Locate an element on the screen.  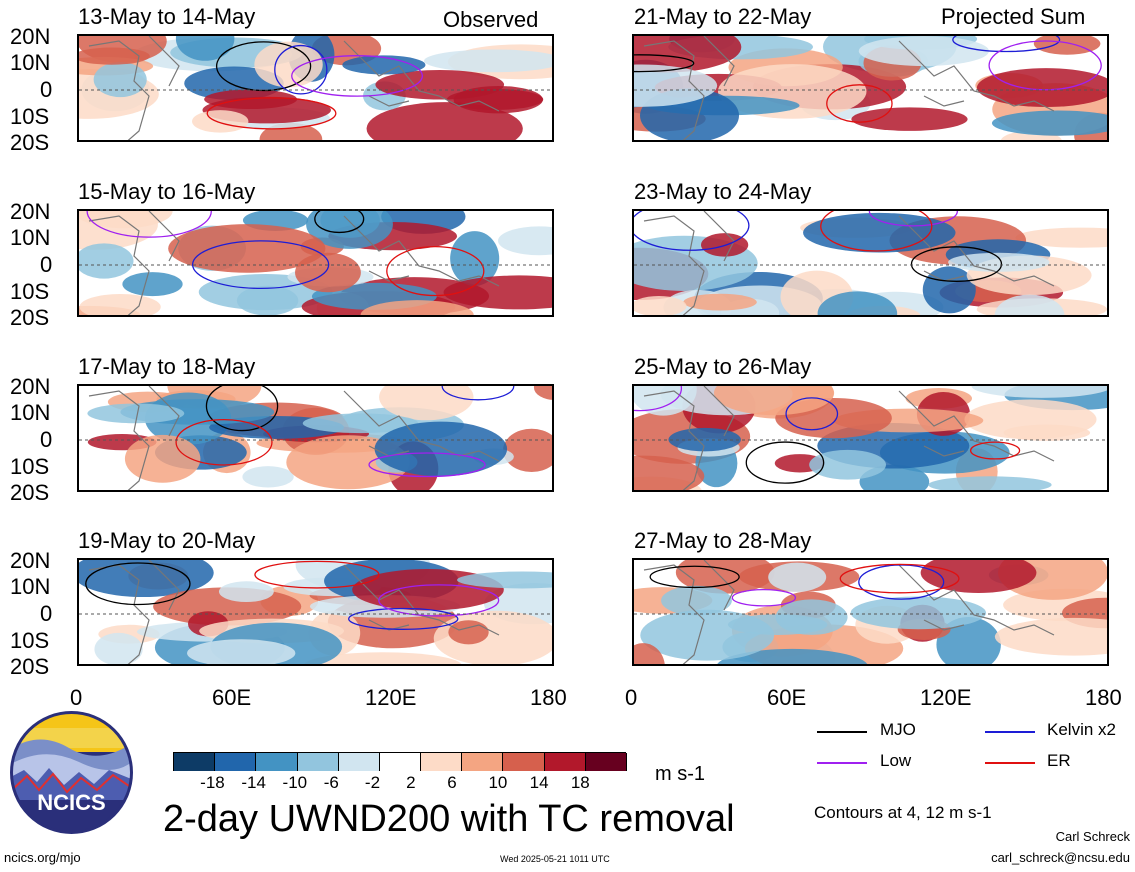
colorbar-tick: -6 is located at coordinates (331, 782).